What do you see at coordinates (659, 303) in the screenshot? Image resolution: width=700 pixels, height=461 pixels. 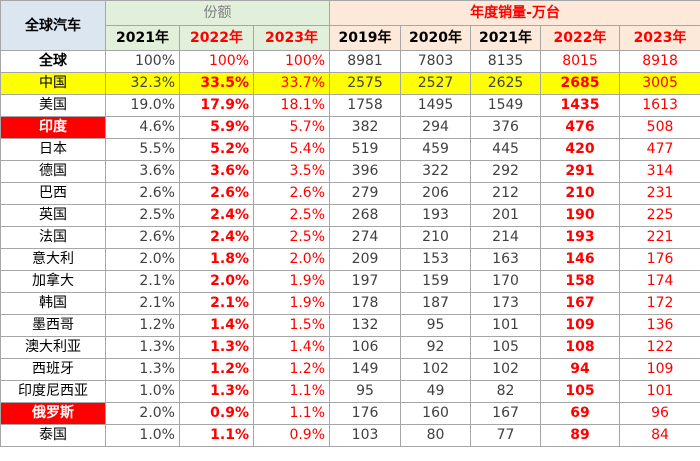 I see `sales-cell: 172` at bounding box center [659, 303].